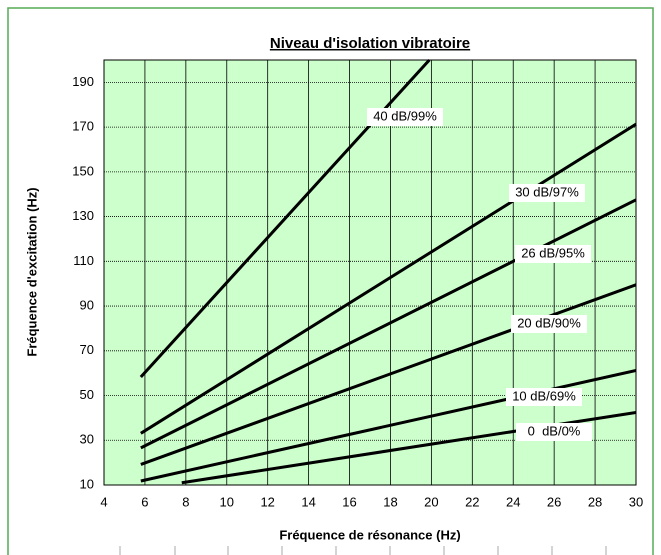 The image size is (661, 555). I want to click on x-tick-label: 4, so click(103, 501).